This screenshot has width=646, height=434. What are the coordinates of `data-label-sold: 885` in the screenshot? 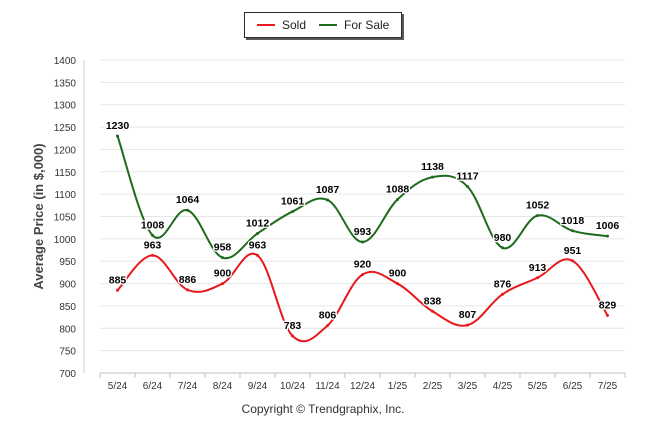 It's located at (118, 280).